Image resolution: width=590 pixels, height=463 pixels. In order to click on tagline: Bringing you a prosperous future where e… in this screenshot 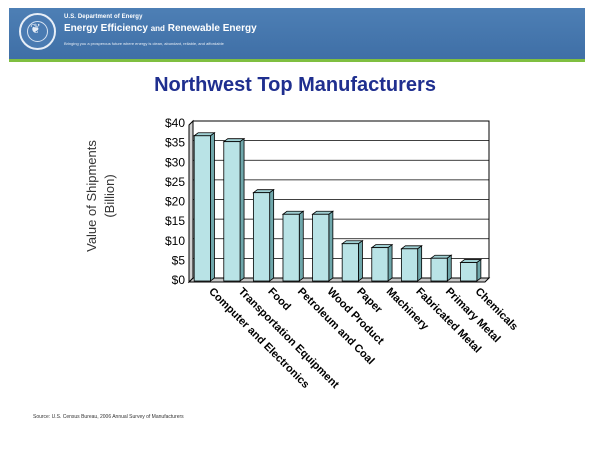, I will do `click(144, 43)`.